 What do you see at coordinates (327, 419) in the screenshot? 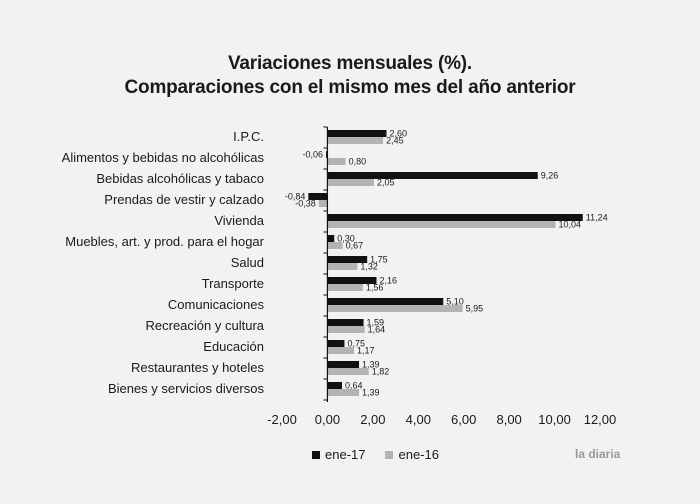
I see `x-tick-label: 0,00` at bounding box center [327, 419].